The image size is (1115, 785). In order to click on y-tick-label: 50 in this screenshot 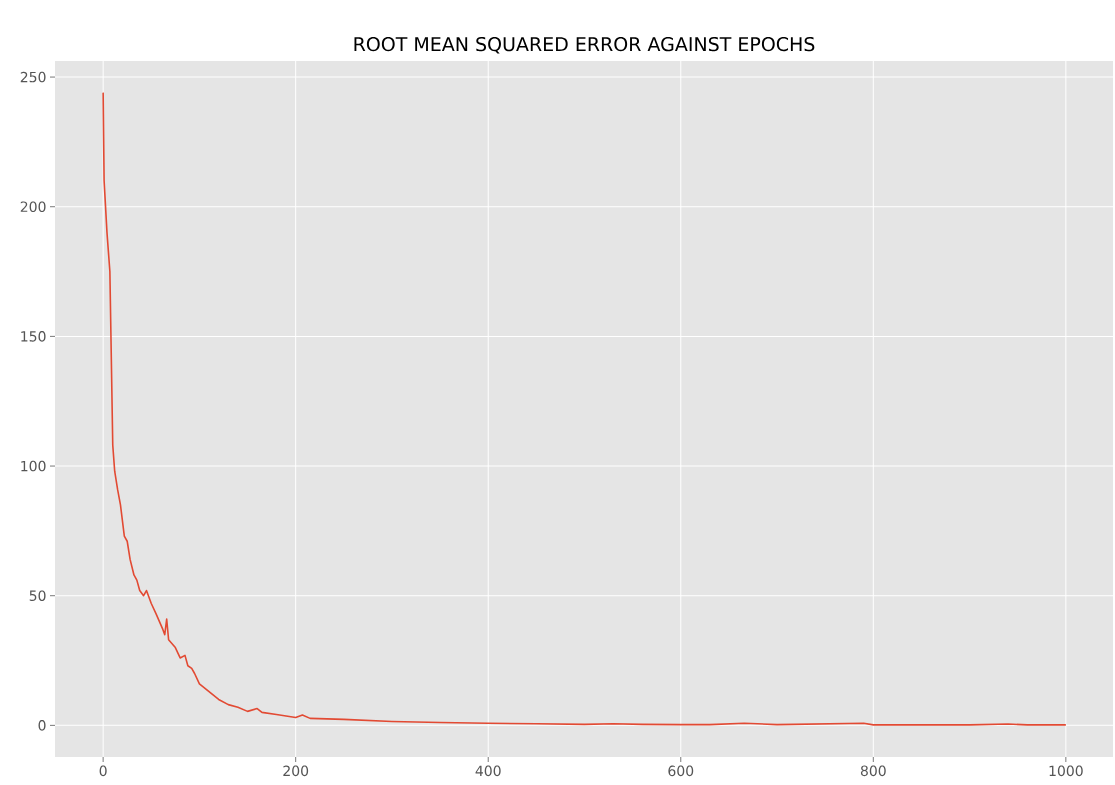, I will do `click(37, 596)`.